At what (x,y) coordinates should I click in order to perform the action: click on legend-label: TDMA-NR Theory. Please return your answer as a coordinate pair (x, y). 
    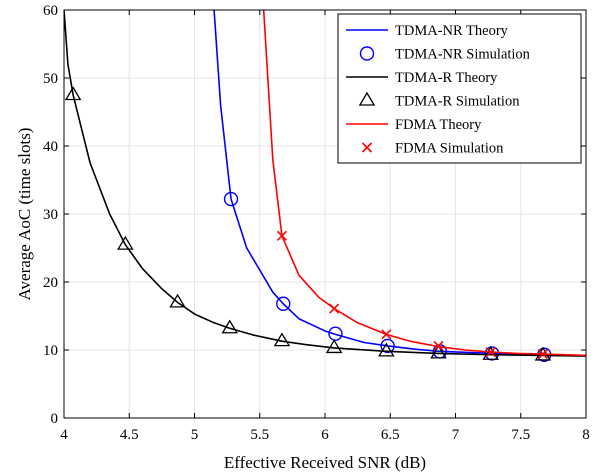
    Looking at the image, I should click on (452, 31).